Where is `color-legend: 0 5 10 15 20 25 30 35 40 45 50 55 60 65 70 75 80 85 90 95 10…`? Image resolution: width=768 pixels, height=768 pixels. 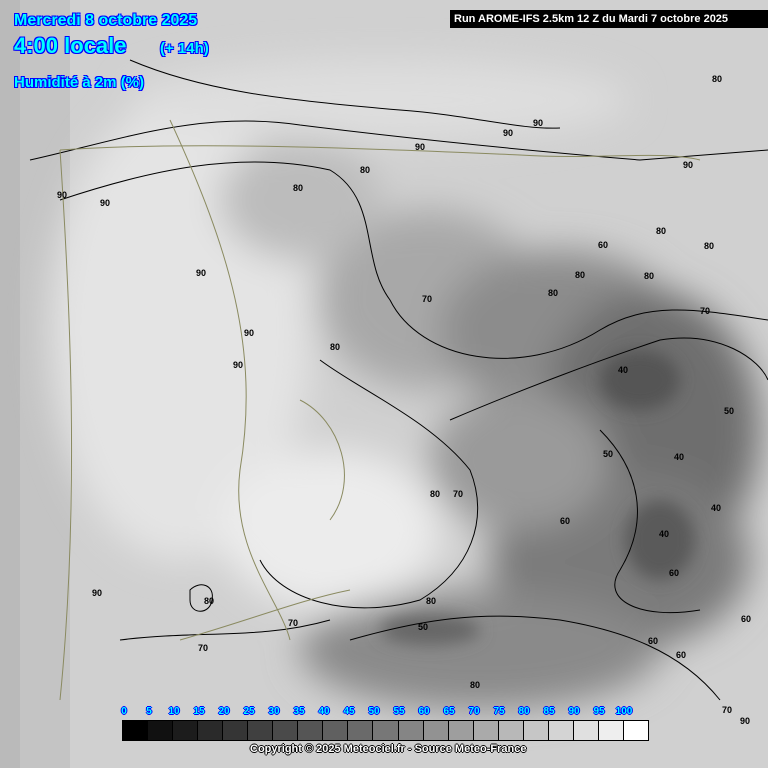 color-legend: 0 5 10 15 20 25 30 35 40 45 50 55 60 65 70 75 80 85 90 95 10… is located at coordinates (391, 723).